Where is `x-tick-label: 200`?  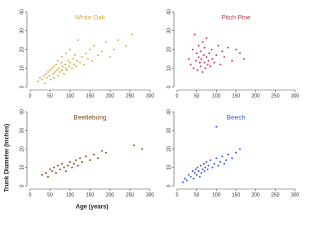
x-tick-label: 200 is located at coordinates (255, 195).